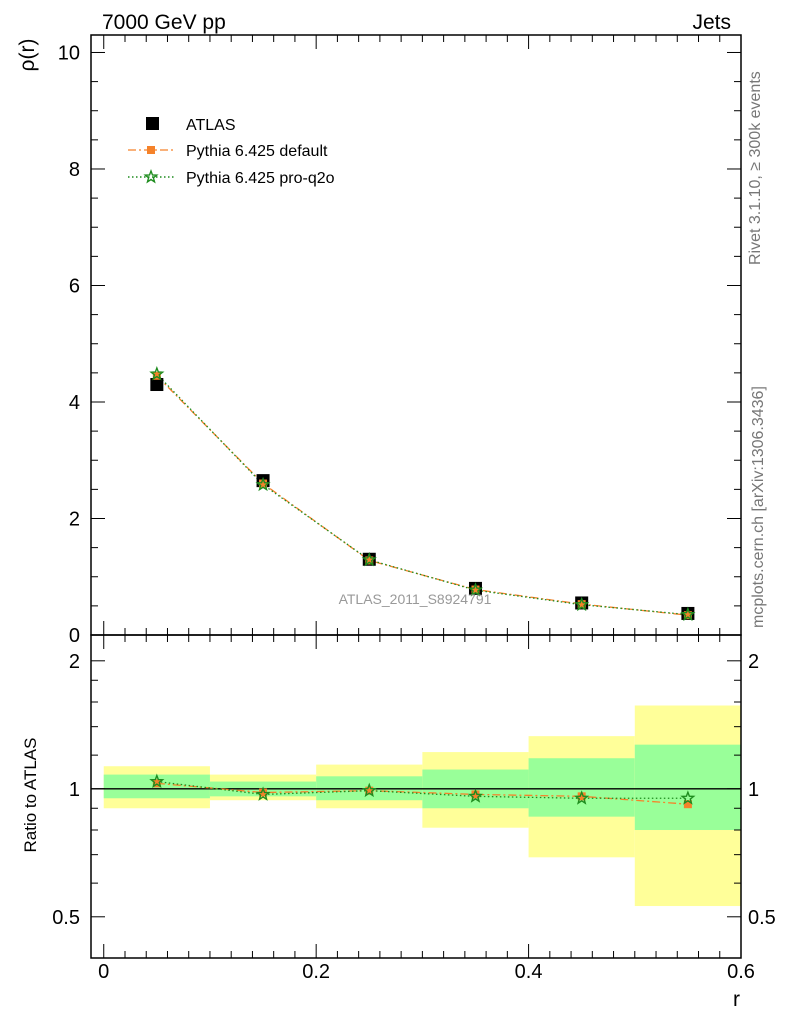 This screenshot has width=786, height=1024. What do you see at coordinates (151, 150) in the screenshot?
I see `legend-default-marker` at bounding box center [151, 150].